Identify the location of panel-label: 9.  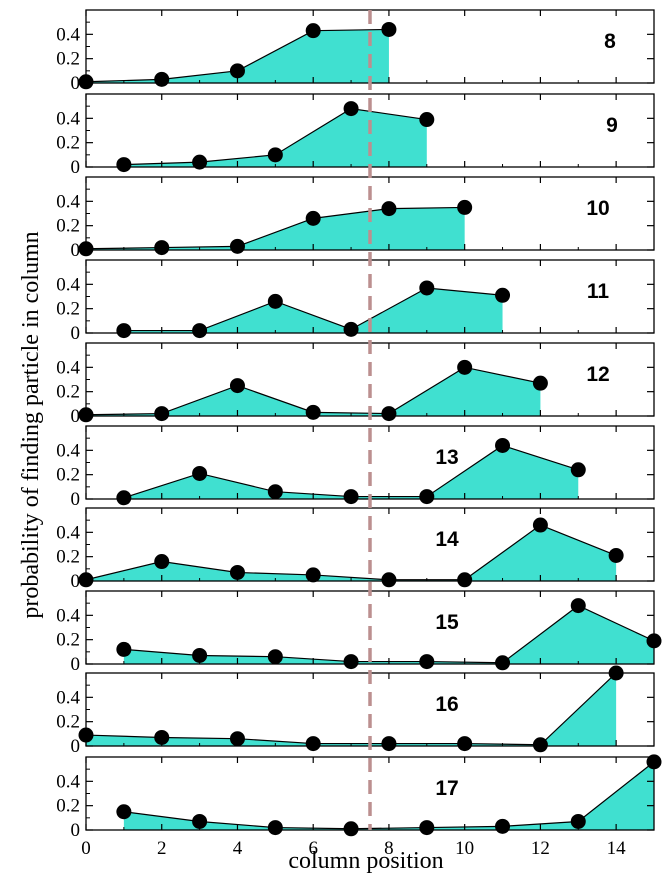
(612, 125).